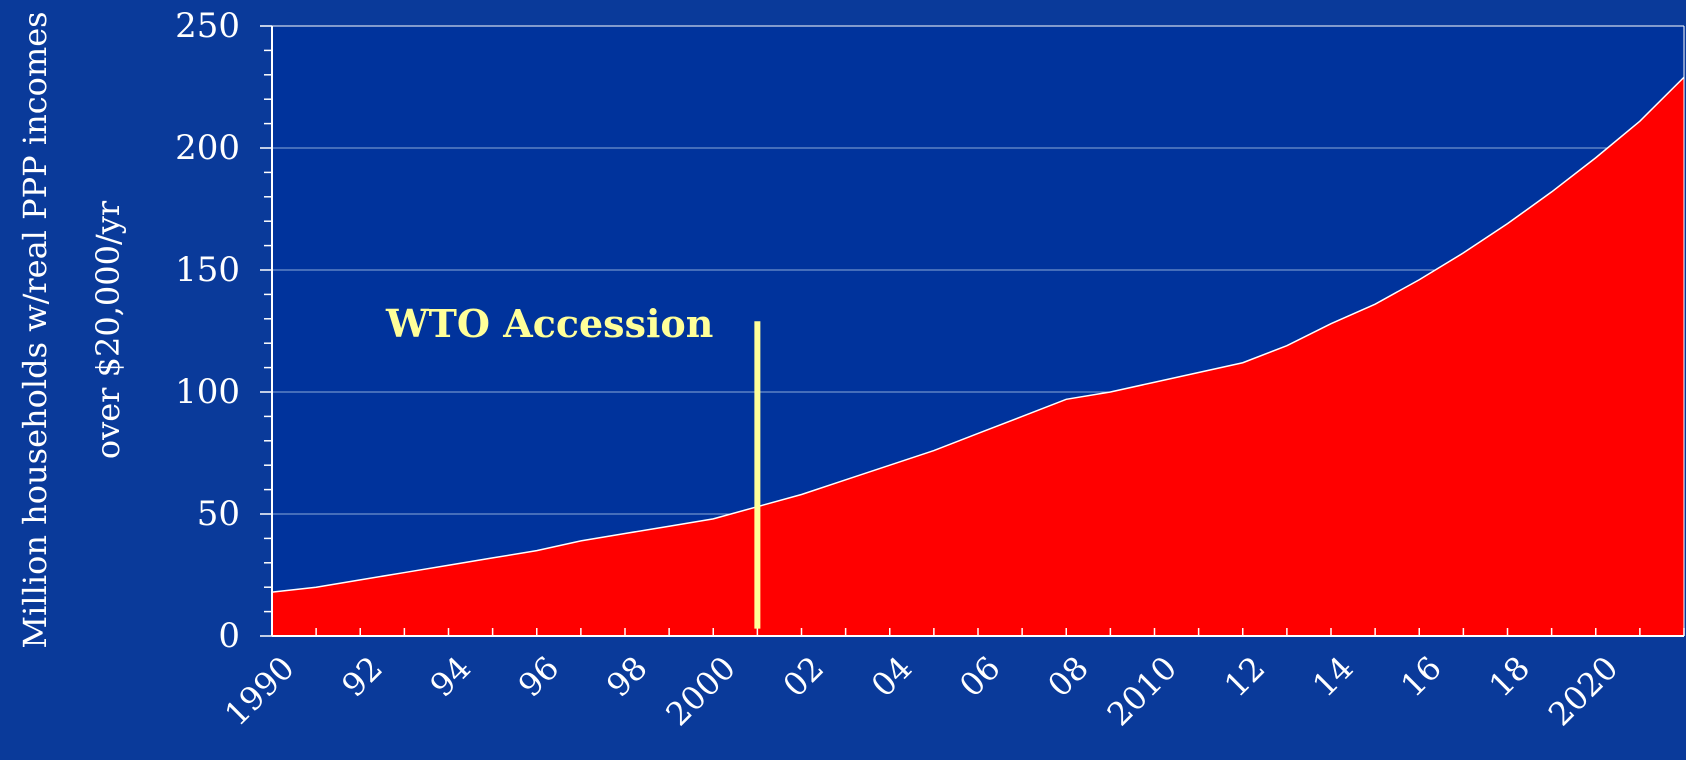 The height and width of the screenshot is (760, 1686). Describe the element at coordinates (108, 329) in the screenshot. I see `y-axis-title-line2: over $20,000/yr` at that location.